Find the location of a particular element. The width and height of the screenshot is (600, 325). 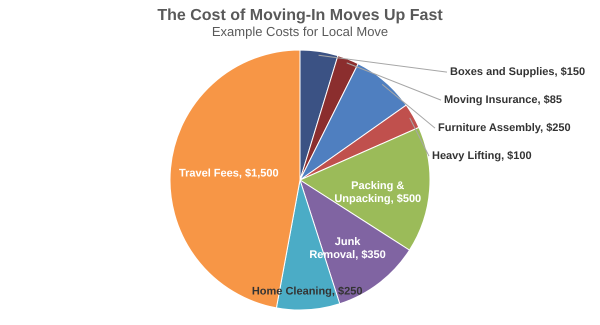

slice-label: Packing & Unpacking, $500 is located at coordinates (378, 192).